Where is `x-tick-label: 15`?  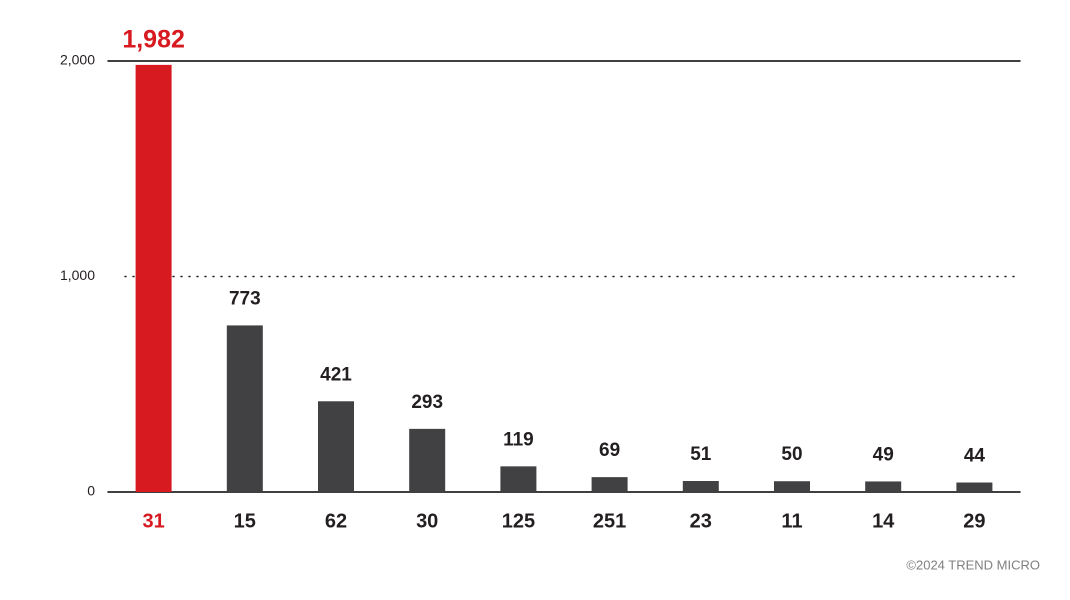 x-tick-label: 15 is located at coordinates (245, 521).